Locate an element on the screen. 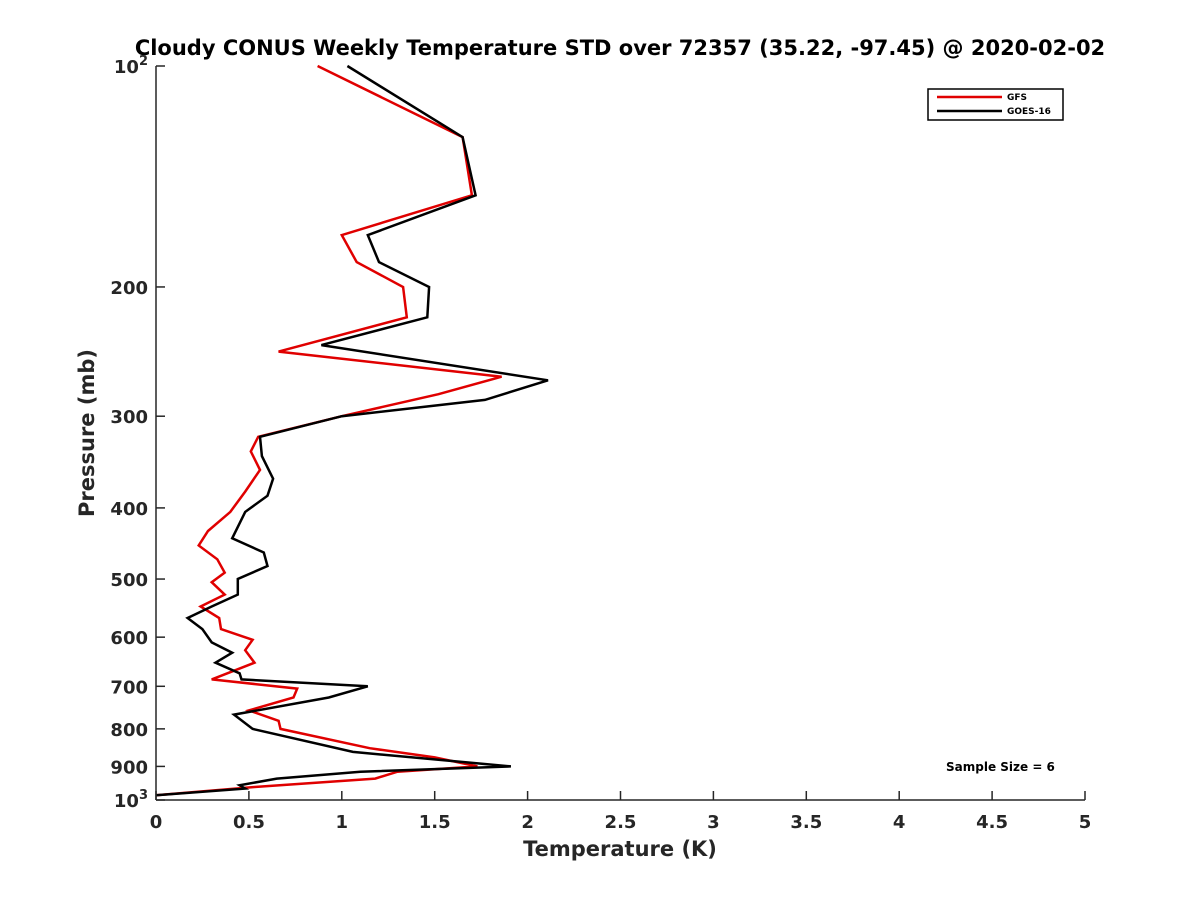 The height and width of the screenshot is (900, 1200). x-tick-label: 4 is located at coordinates (899, 822).